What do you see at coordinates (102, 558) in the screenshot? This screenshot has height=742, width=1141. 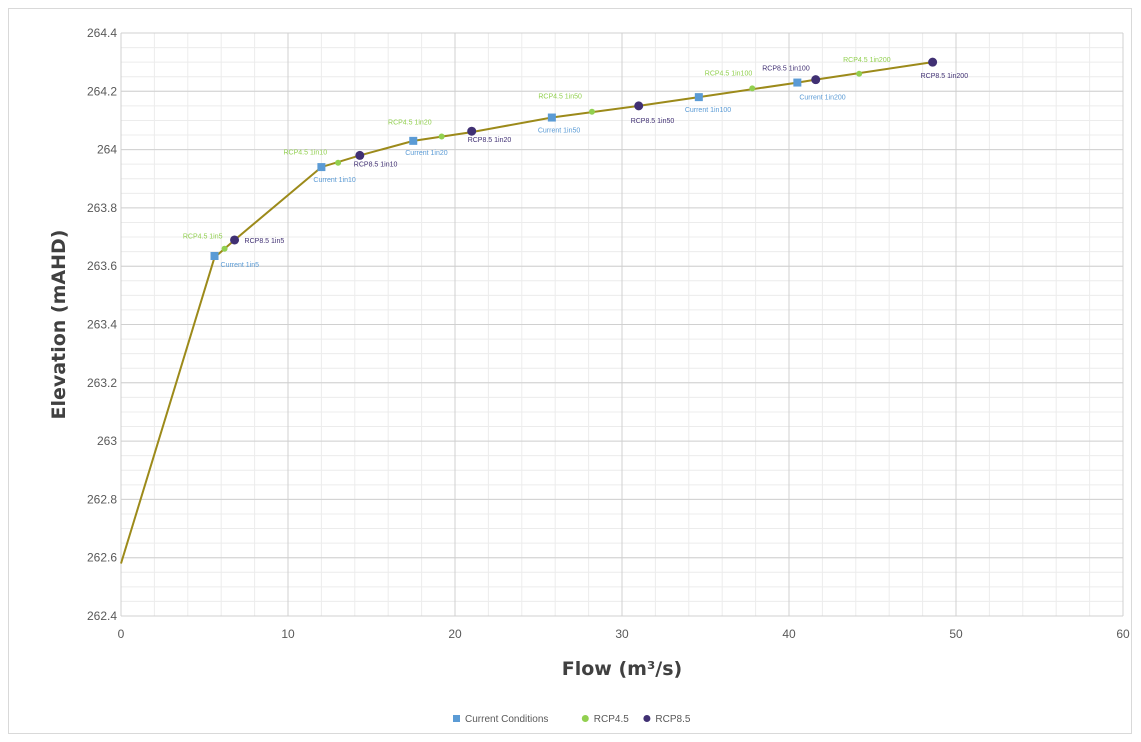 I see `y-tick-label: 262.6` at bounding box center [102, 558].